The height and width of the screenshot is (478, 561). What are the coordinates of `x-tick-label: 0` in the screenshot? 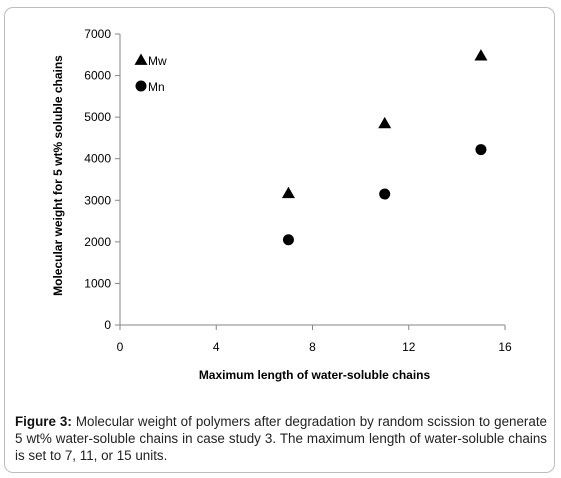 It's located at (120, 347).